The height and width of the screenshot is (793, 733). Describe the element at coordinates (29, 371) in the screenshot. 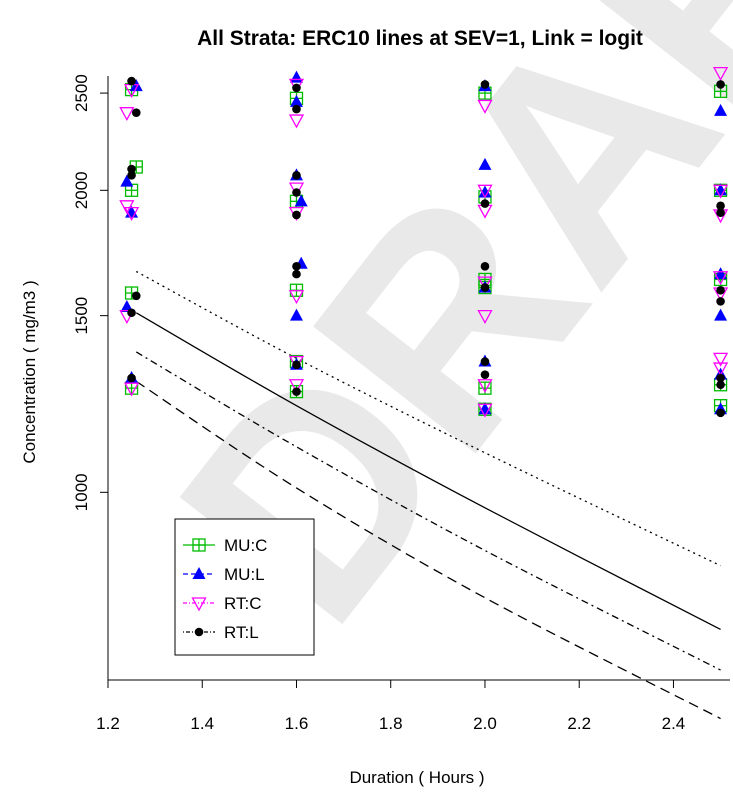

I see `y-axis-label: Concentration ( mg/m3 )` at that location.